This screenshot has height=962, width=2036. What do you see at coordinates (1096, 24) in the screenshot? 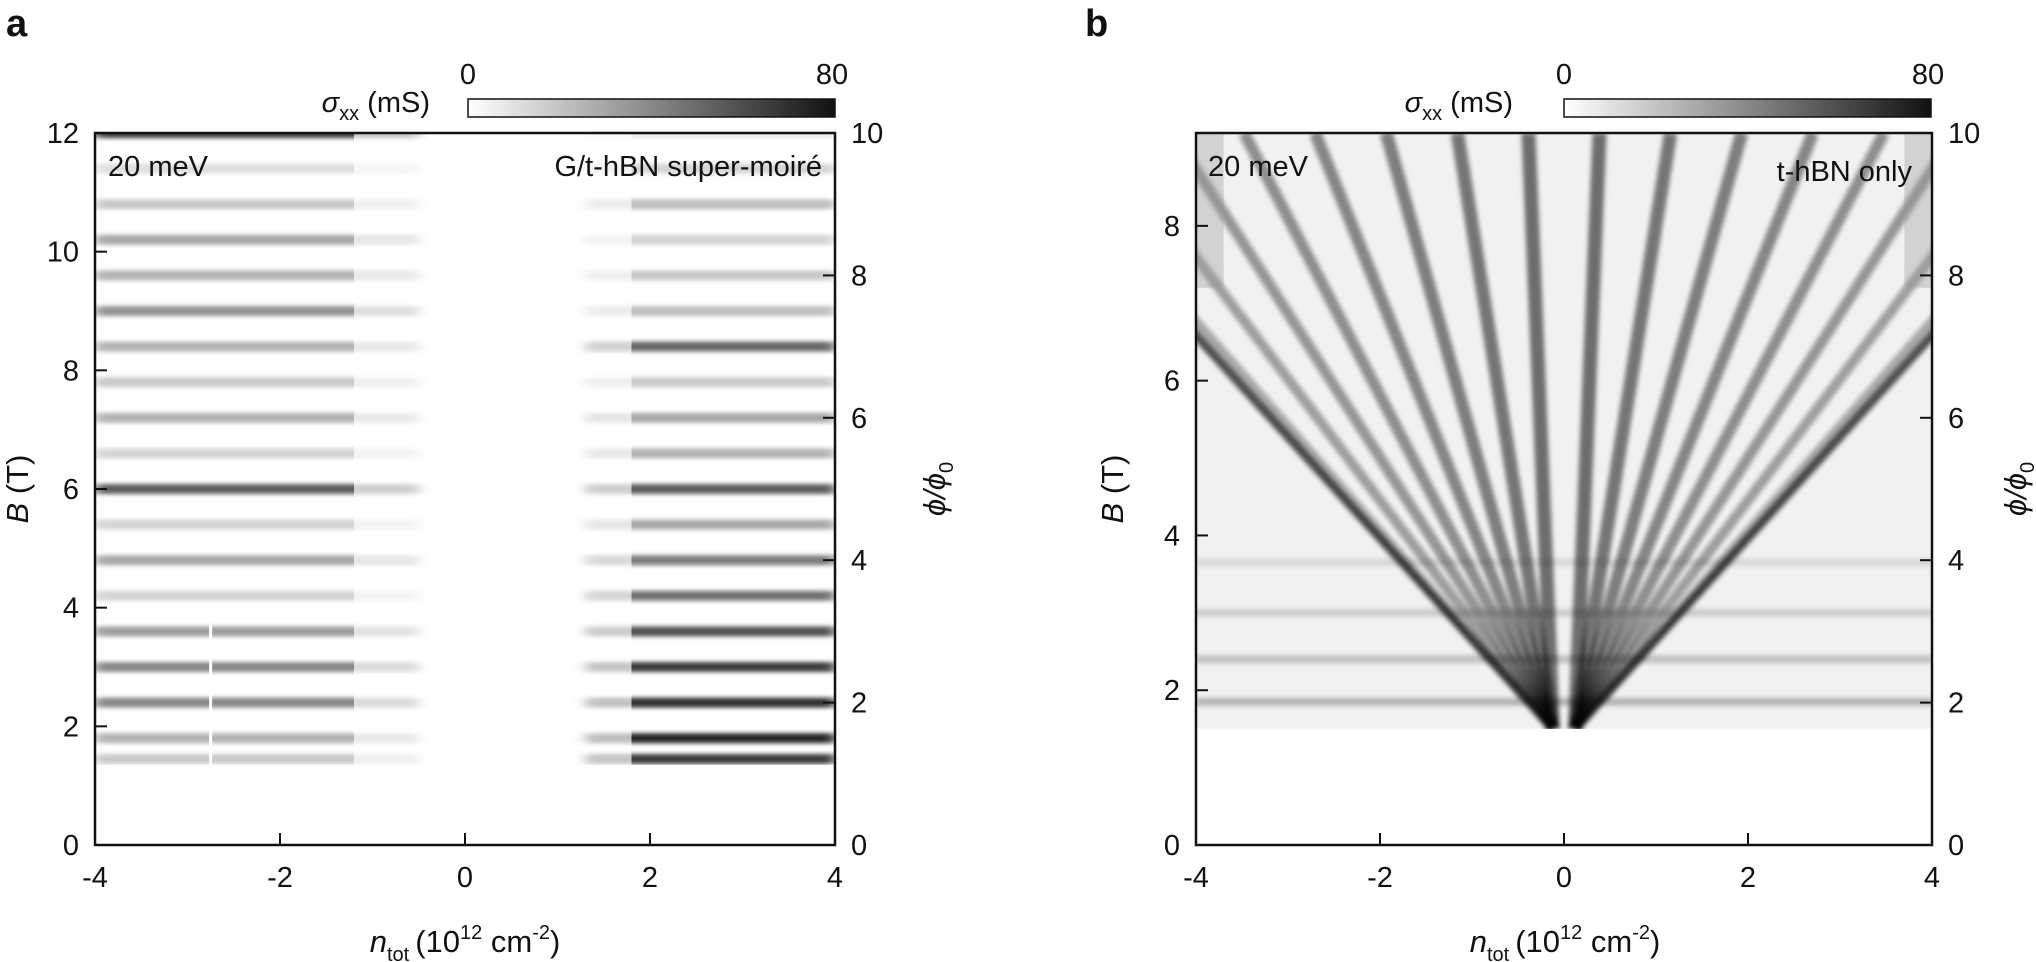
I see `panel-letter-b: b` at bounding box center [1096, 24].